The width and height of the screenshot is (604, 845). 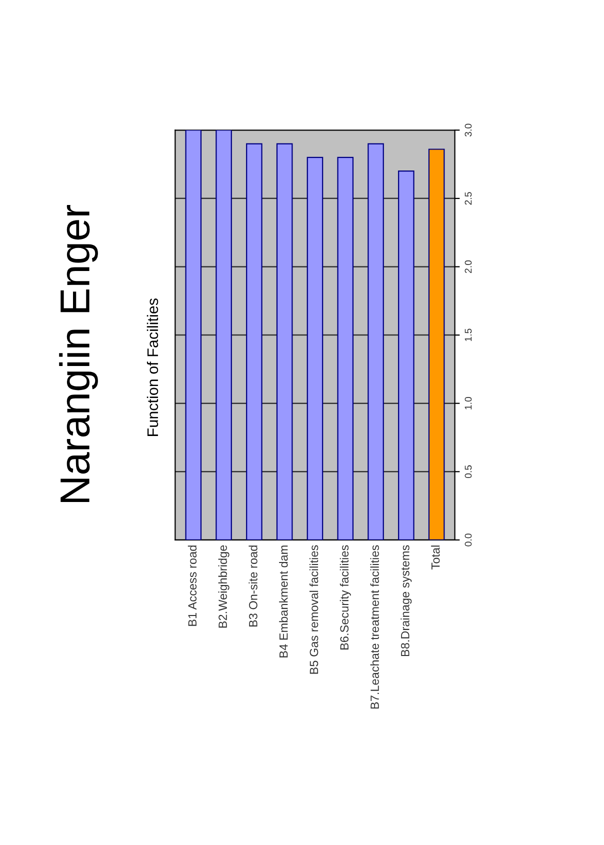 I want to click on x-tick-label: B6.Security facilities, so click(x=345, y=597).